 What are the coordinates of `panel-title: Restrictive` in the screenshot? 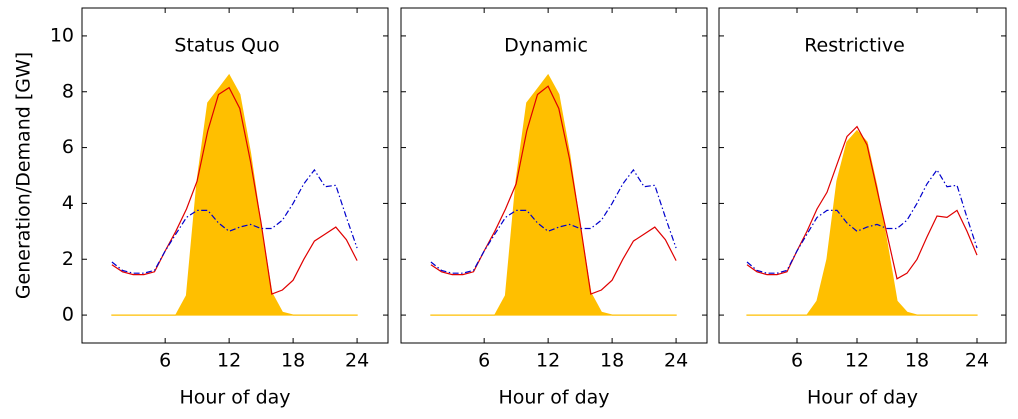 It's located at (854, 46).